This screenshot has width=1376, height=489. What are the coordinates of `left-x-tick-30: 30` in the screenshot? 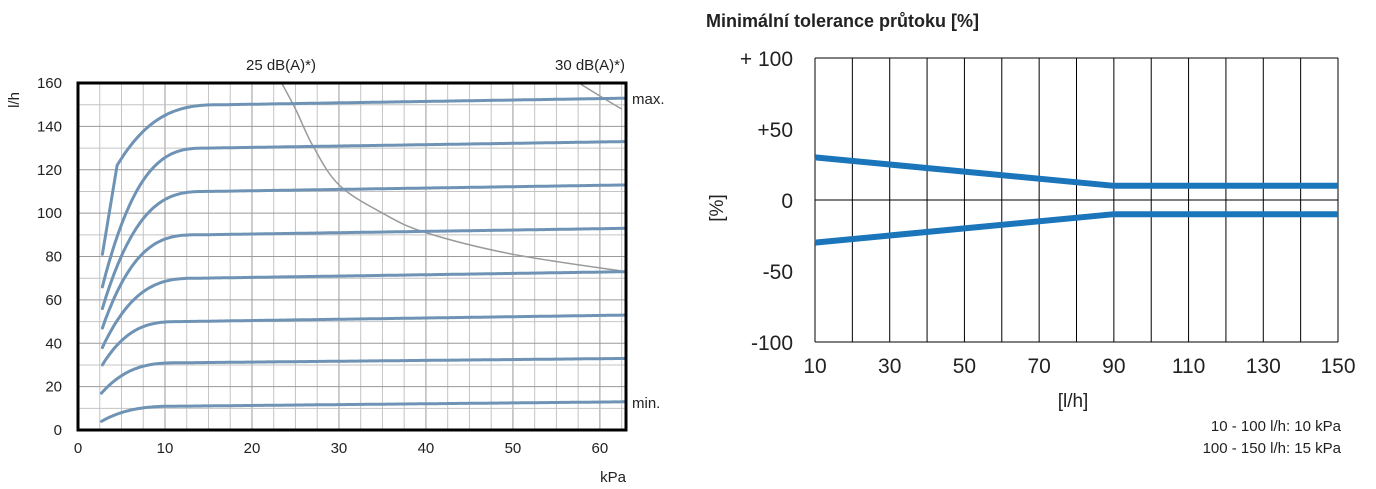 It's located at (339, 448).